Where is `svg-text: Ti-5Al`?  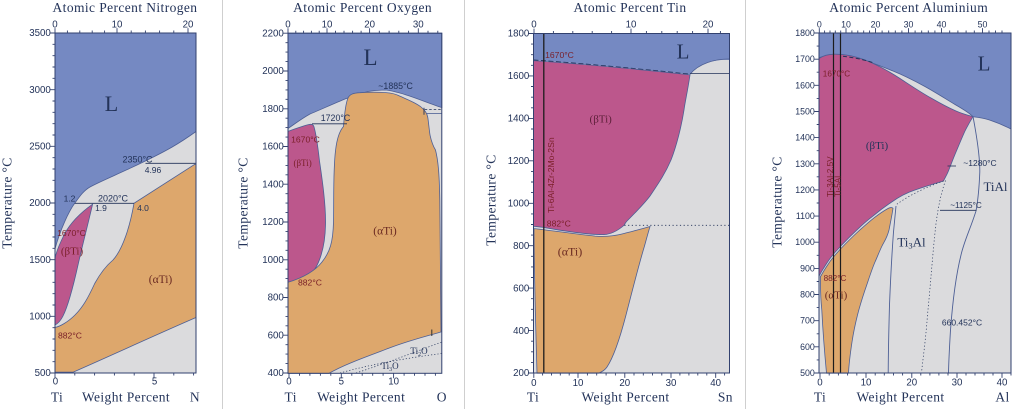
svg-text: Ti-5Al is located at coordinates (837, 186).